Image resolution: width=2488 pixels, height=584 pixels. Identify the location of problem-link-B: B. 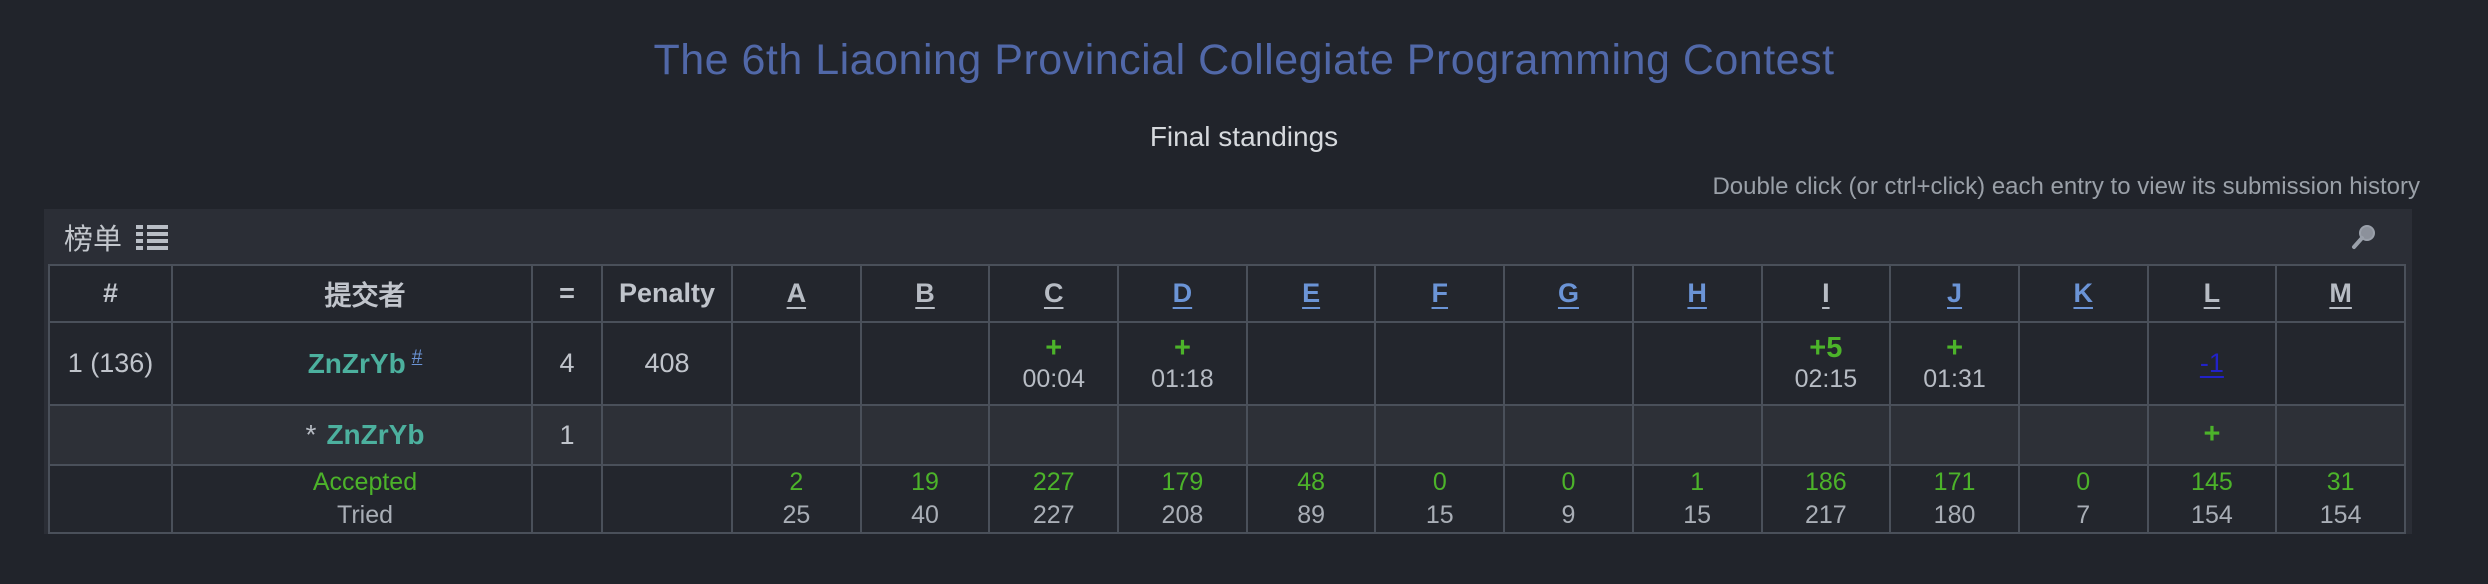
(925, 293).